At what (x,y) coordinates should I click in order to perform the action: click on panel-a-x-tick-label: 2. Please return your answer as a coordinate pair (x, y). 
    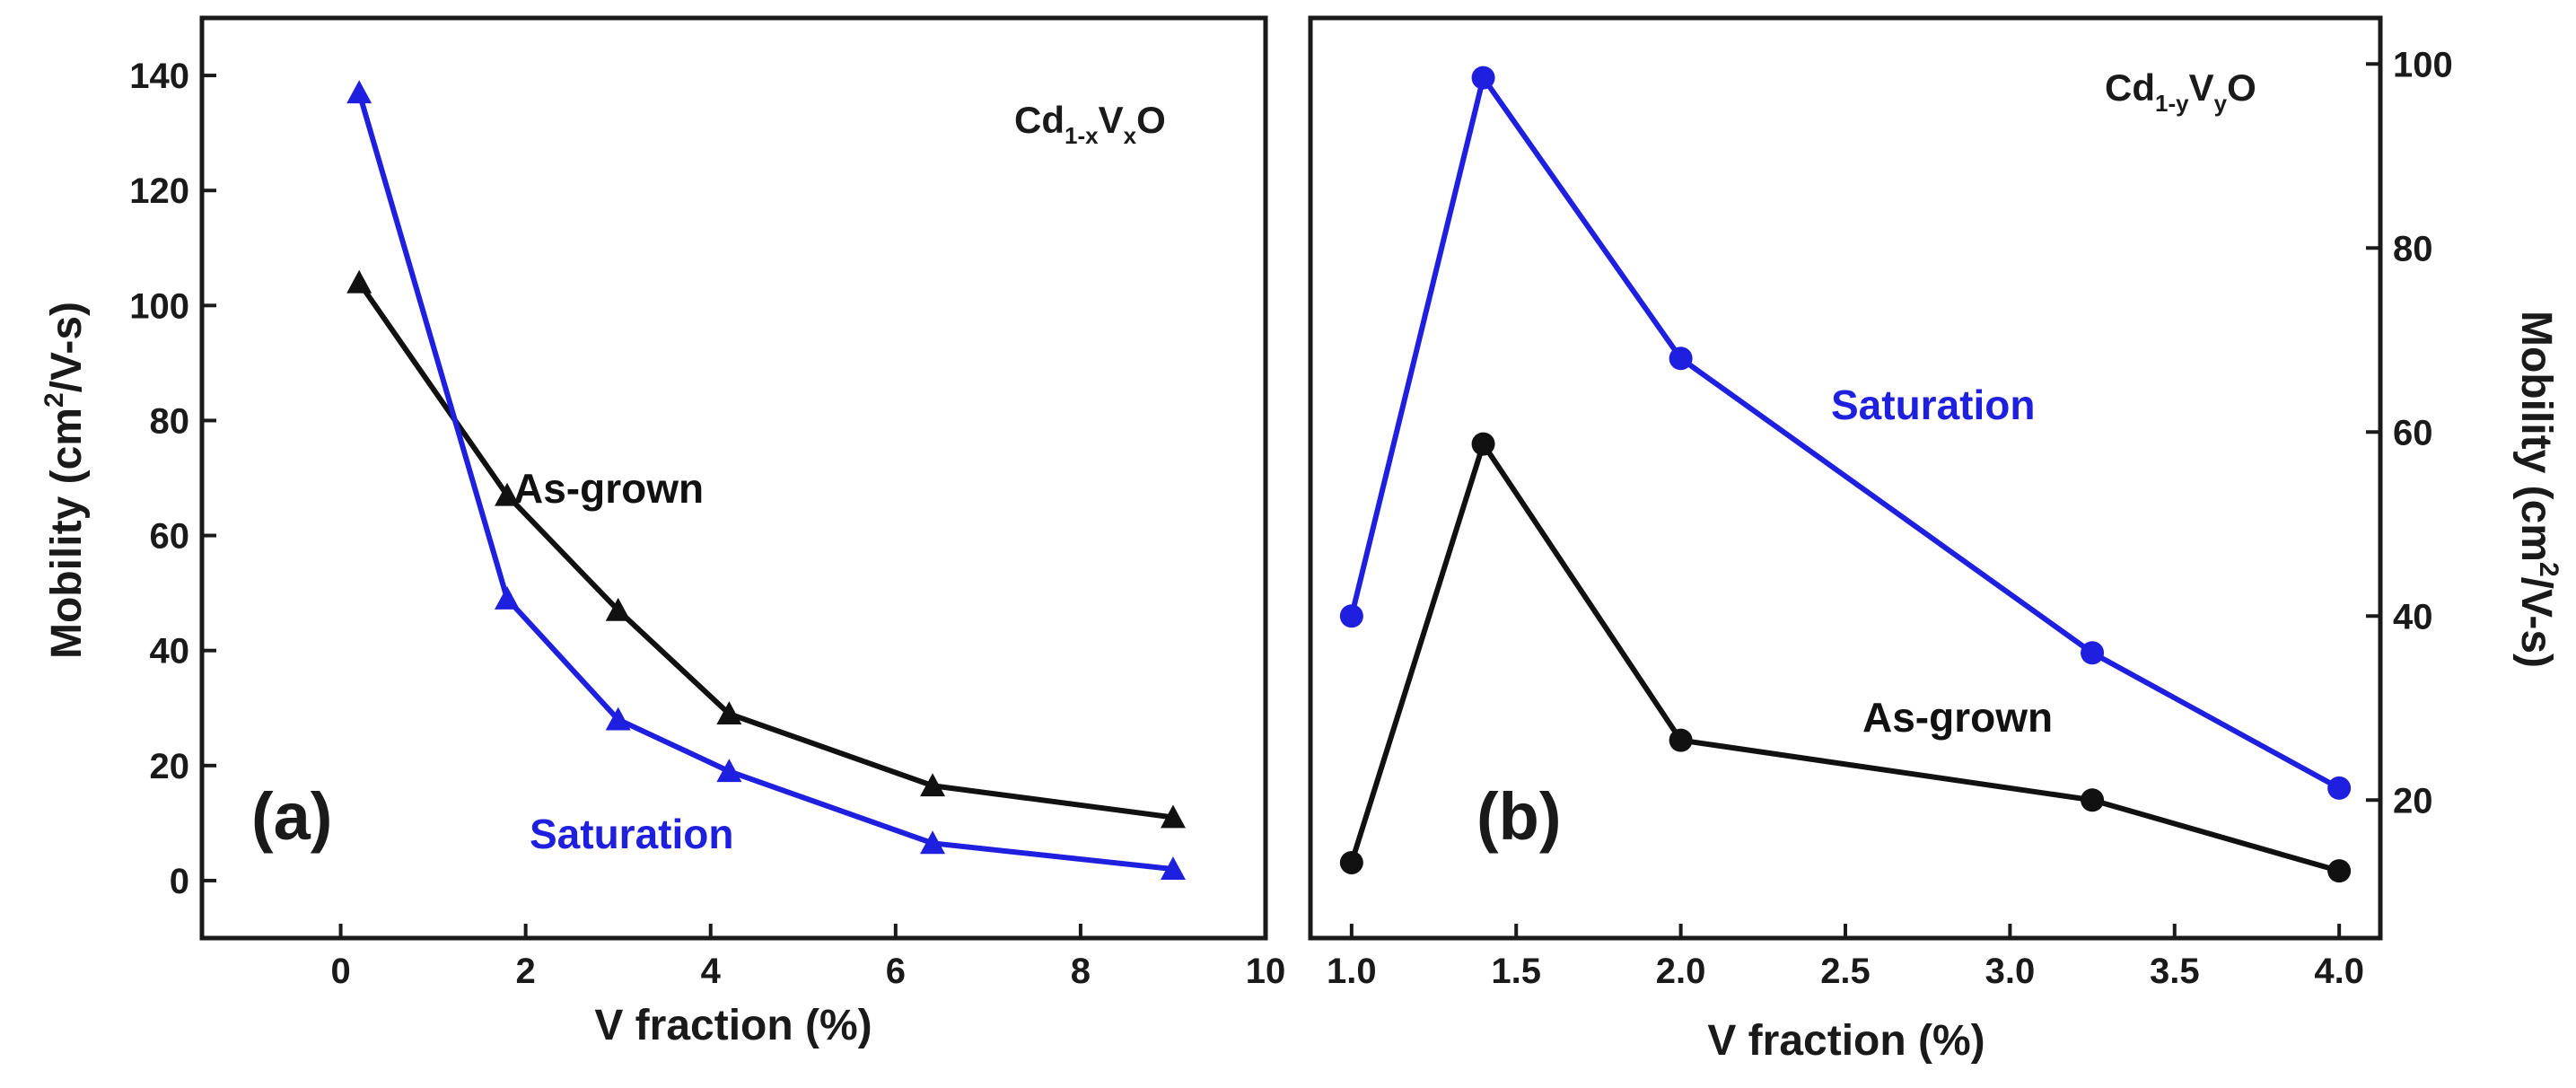
    Looking at the image, I should click on (526, 971).